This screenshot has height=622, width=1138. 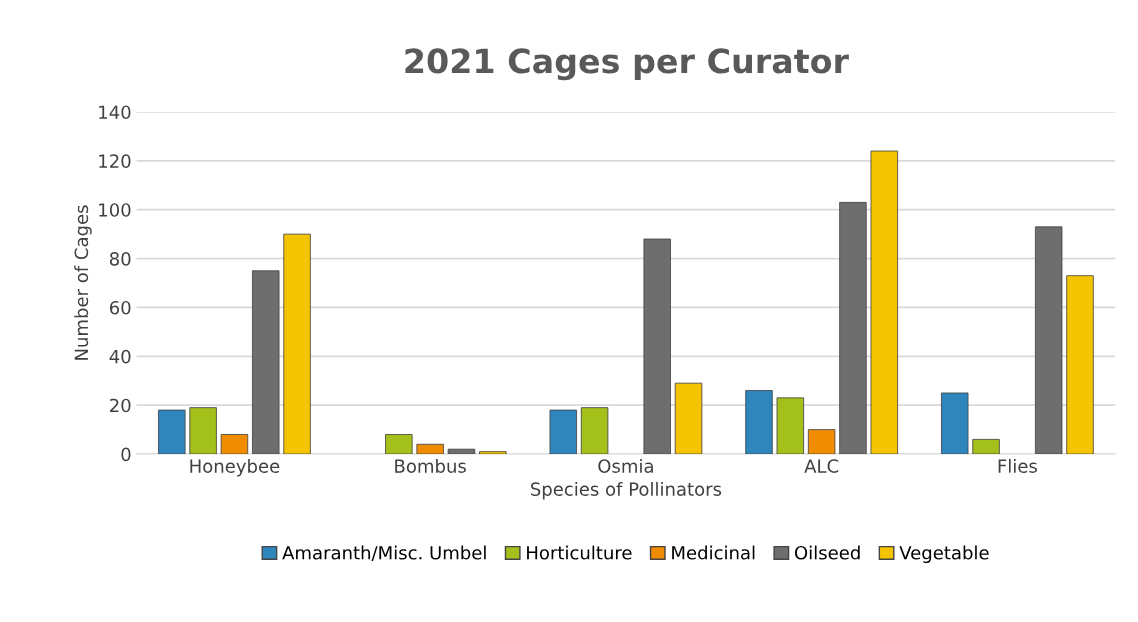 I want to click on x-axis-title: Species of Pollinators, so click(x=626, y=490).